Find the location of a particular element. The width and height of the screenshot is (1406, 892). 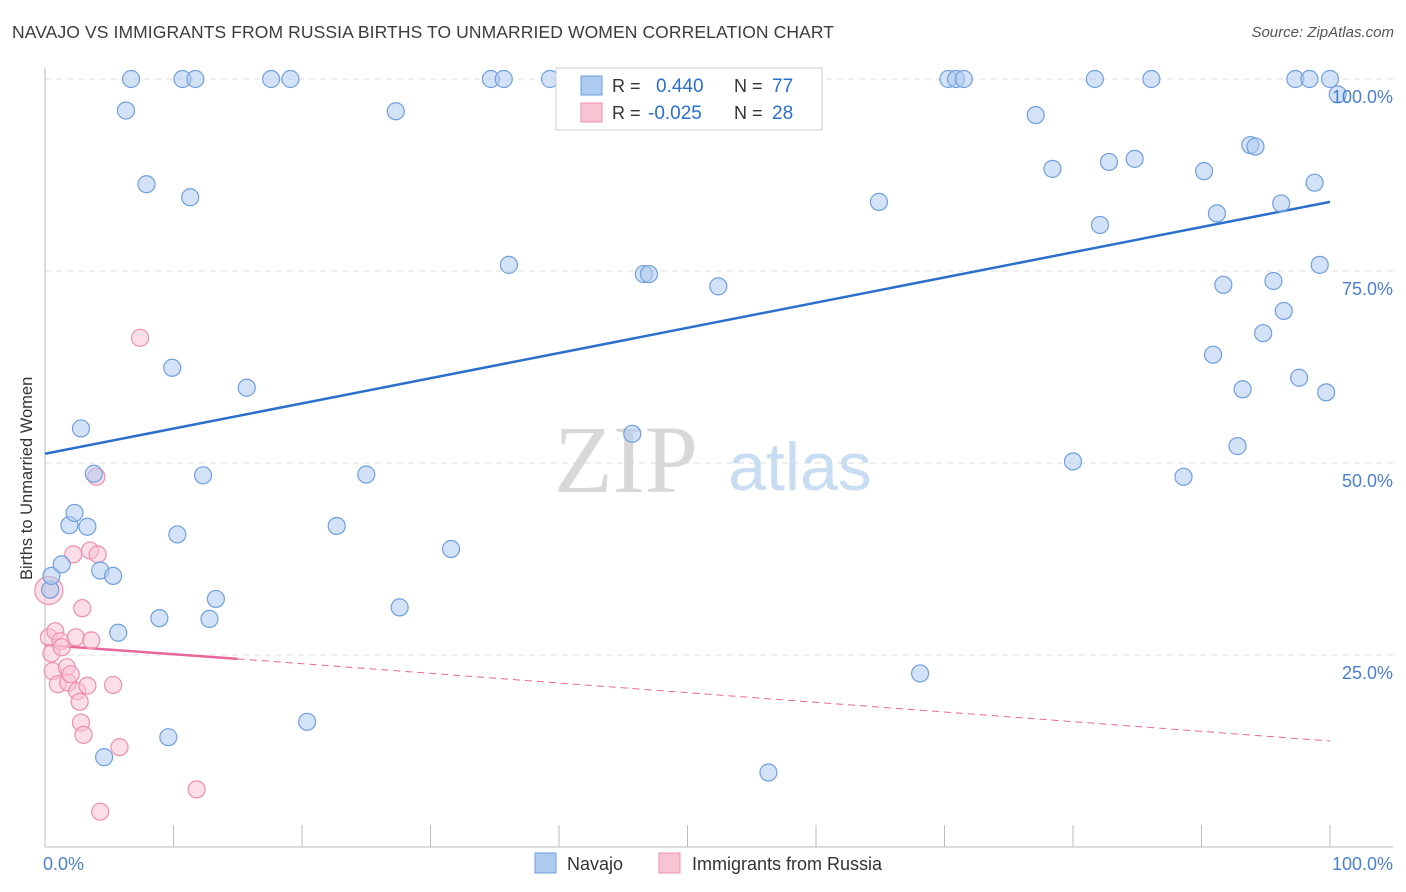

watermark: ZIP atlas is located at coordinates (713, 459).